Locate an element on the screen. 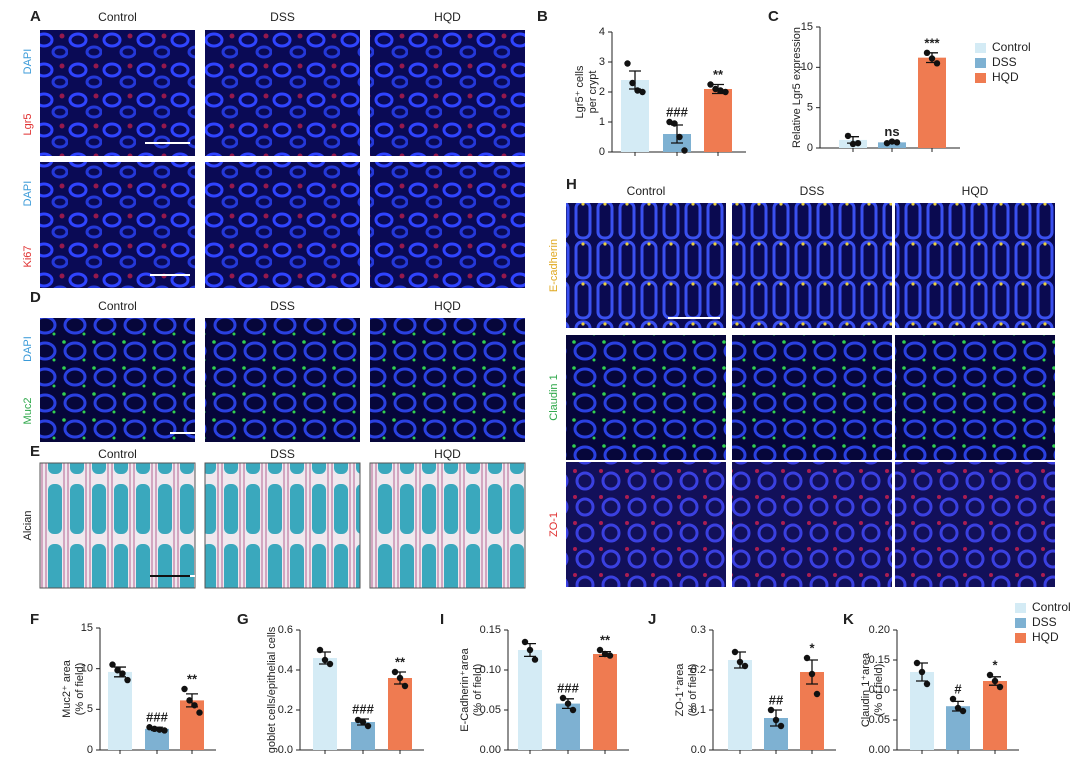  y-tick-label: 0.05 is located at coordinates (879, 720).